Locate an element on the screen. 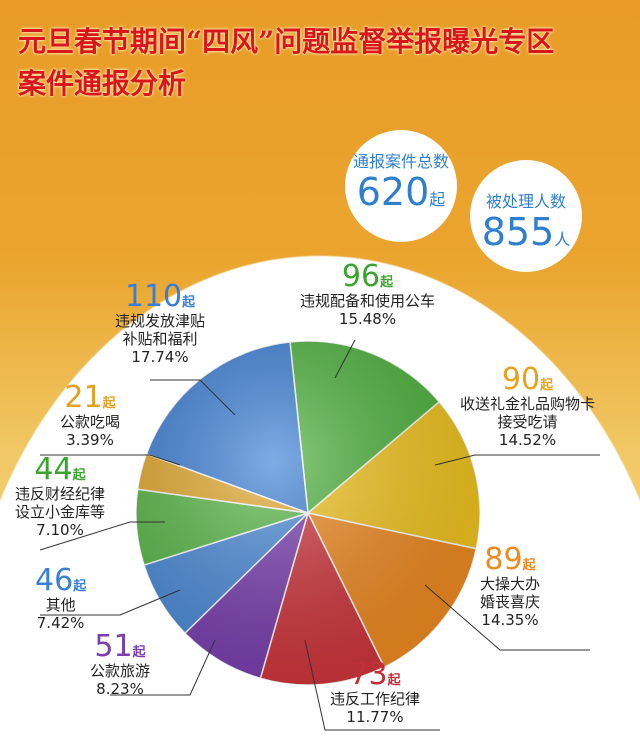 Image resolution: width=640 pixels, height=752 pixels. slice-category: 设立小金库等 is located at coordinates (60, 512).